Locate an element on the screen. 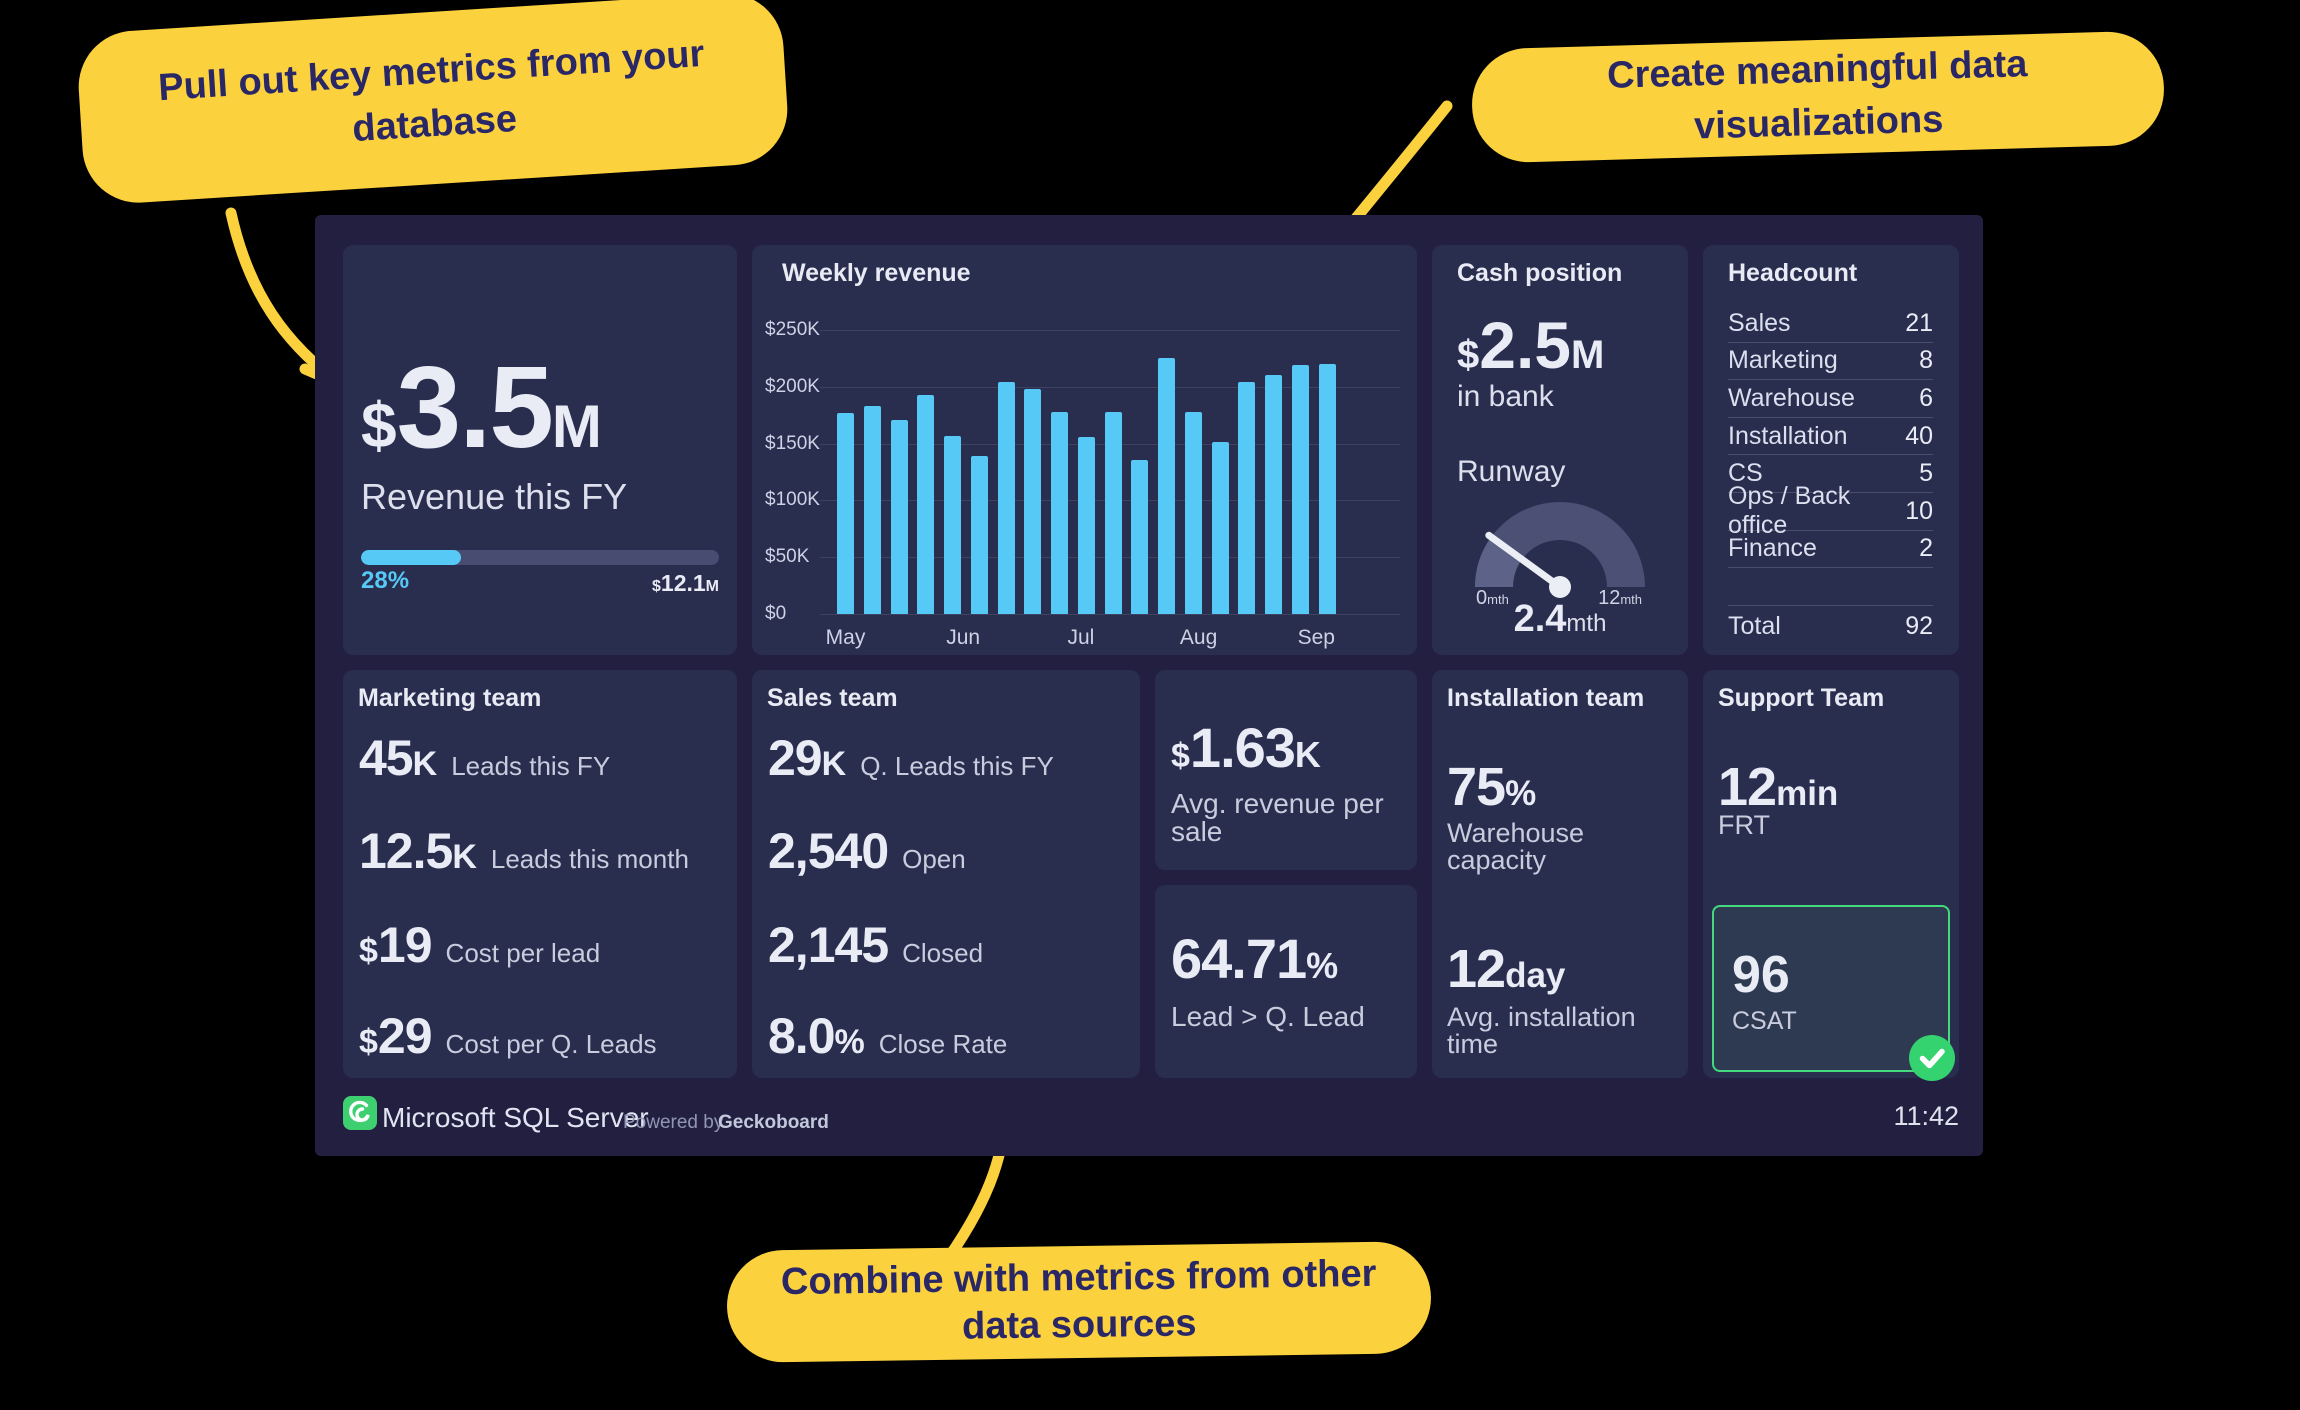 The image size is (2300, 1410). gauge-needle is located at coordinates (1524, 561).